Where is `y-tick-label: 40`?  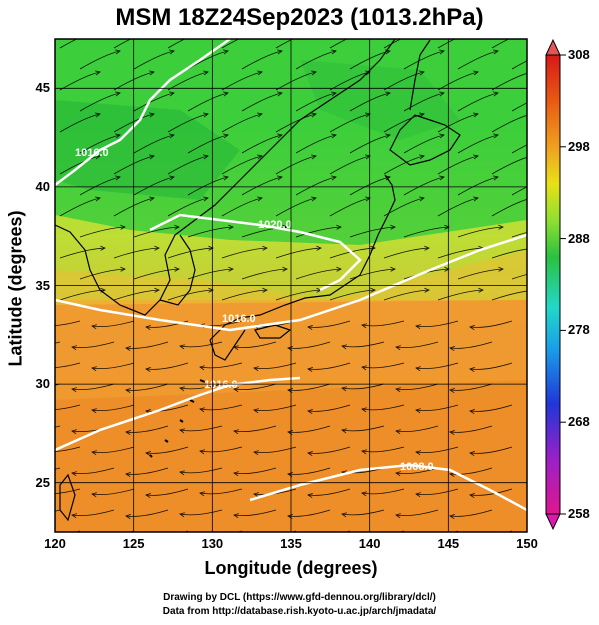
y-tick-label: 40 is located at coordinates (42, 186).